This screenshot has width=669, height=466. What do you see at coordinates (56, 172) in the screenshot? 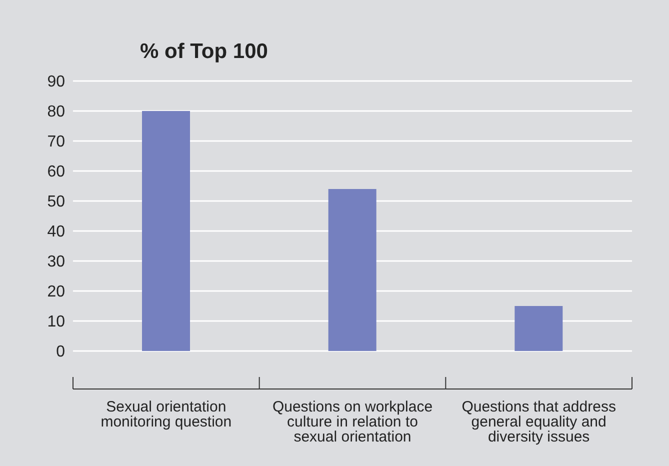
I see `y-tick-label: 60` at bounding box center [56, 172].